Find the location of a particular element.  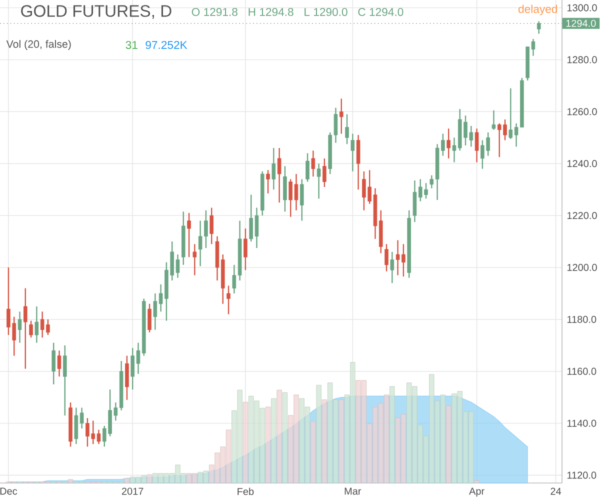

x-tick-label: 2017 is located at coordinates (133, 491).